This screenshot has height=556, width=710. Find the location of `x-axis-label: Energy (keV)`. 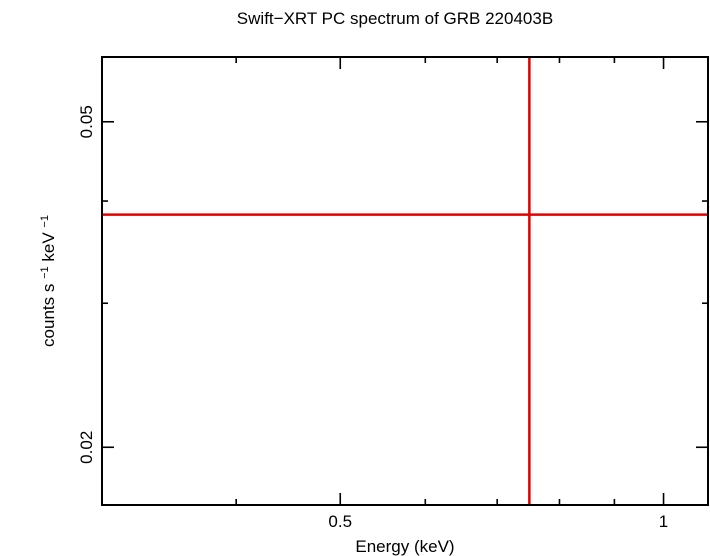

x-axis-label: Energy (keV) is located at coordinates (404, 546).